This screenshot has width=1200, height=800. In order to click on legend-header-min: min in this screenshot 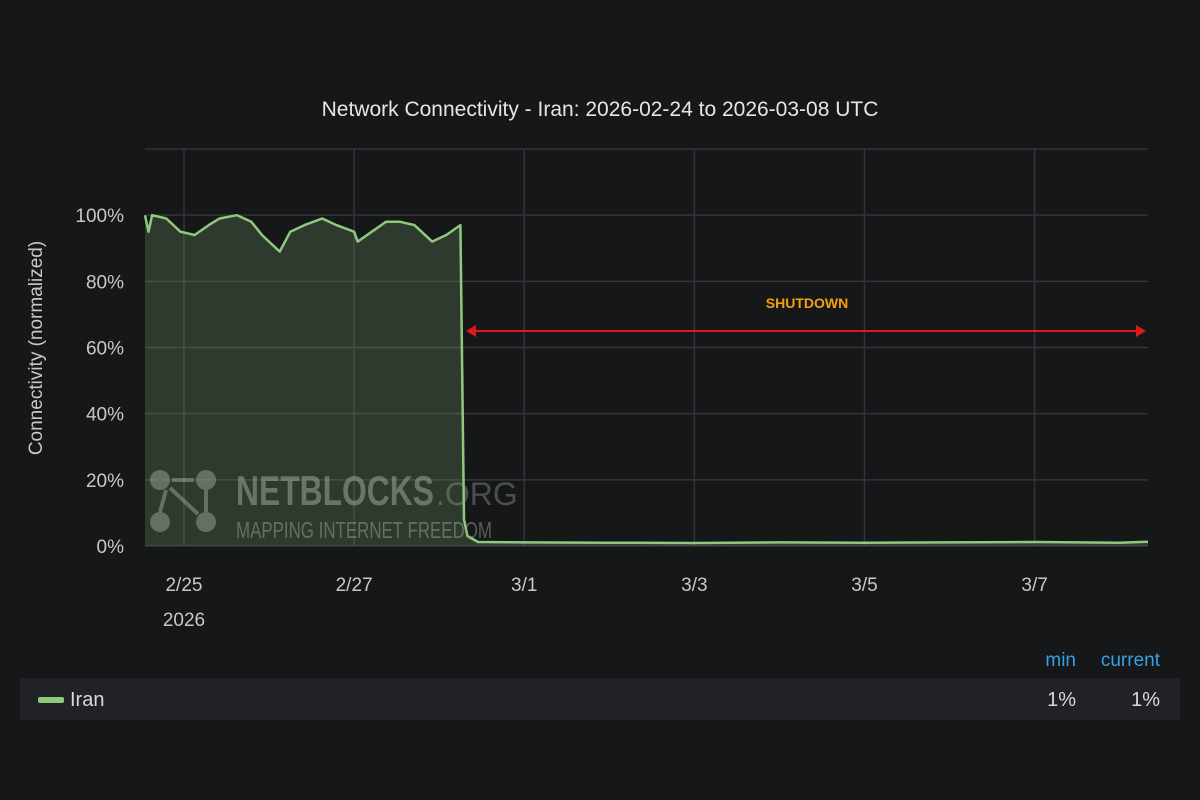, I will do `click(1060, 660)`.